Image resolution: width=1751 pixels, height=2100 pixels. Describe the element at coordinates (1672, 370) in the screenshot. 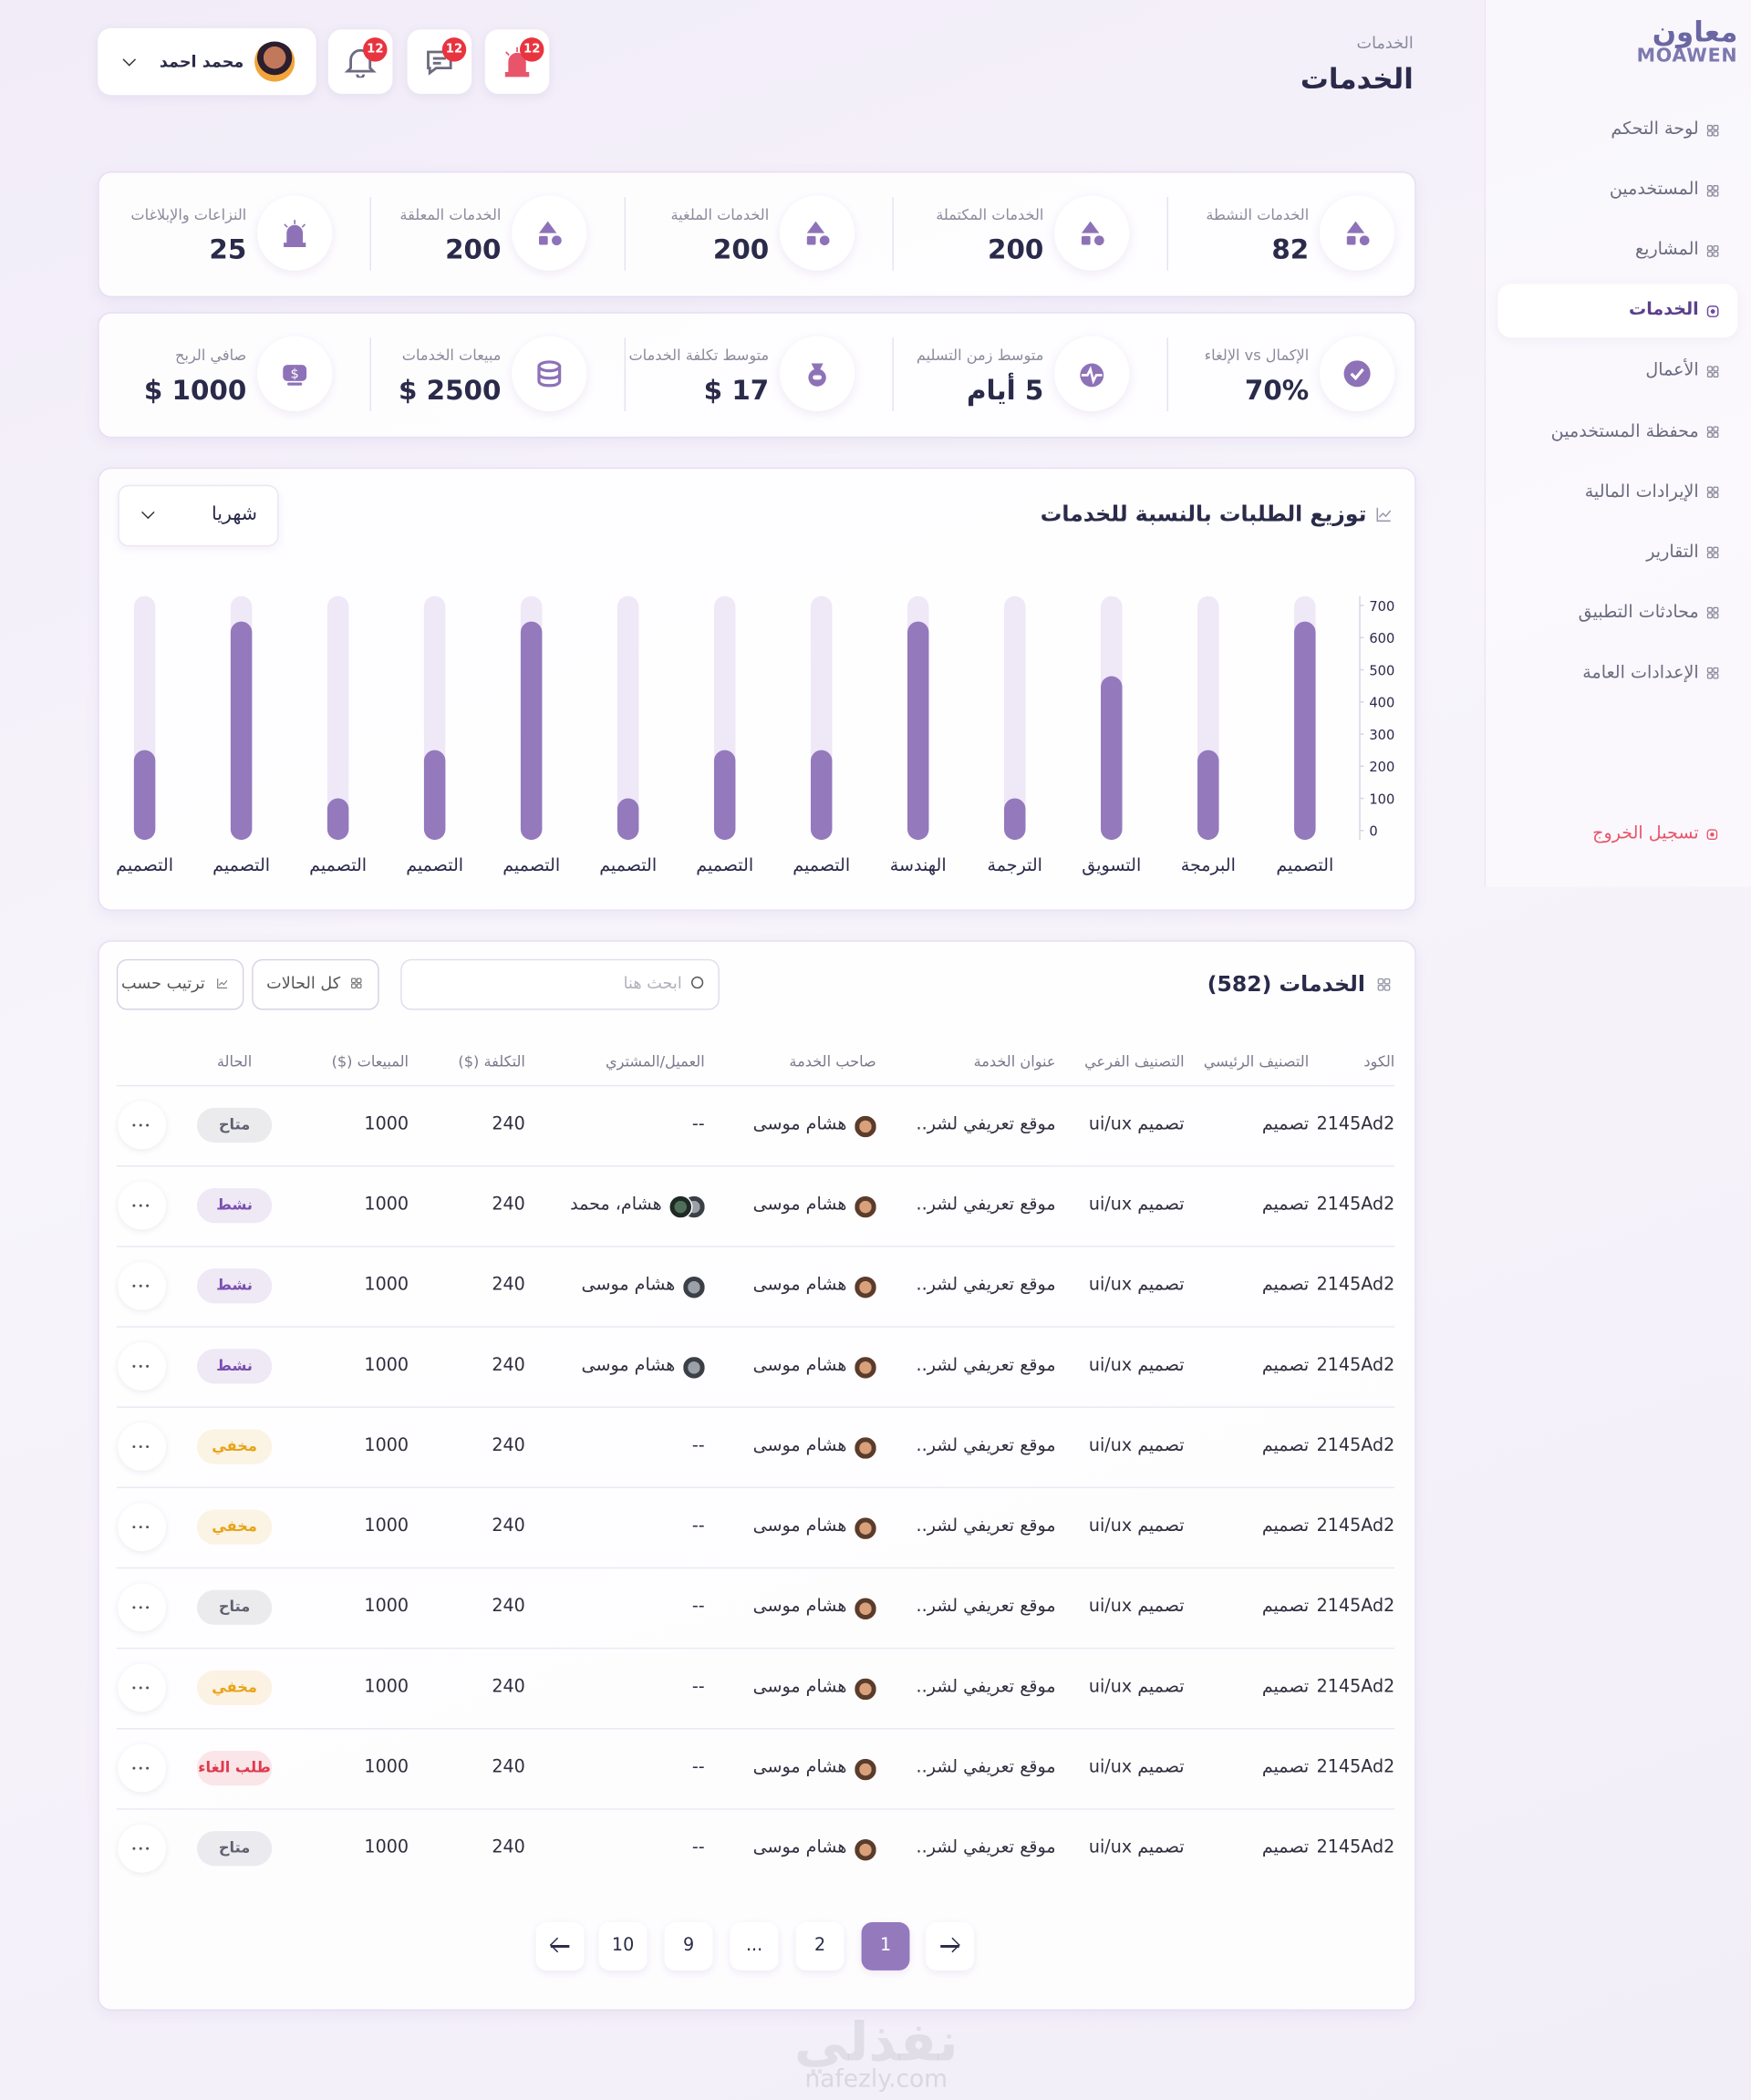

I see `menu-item: الأعمال` at that location.